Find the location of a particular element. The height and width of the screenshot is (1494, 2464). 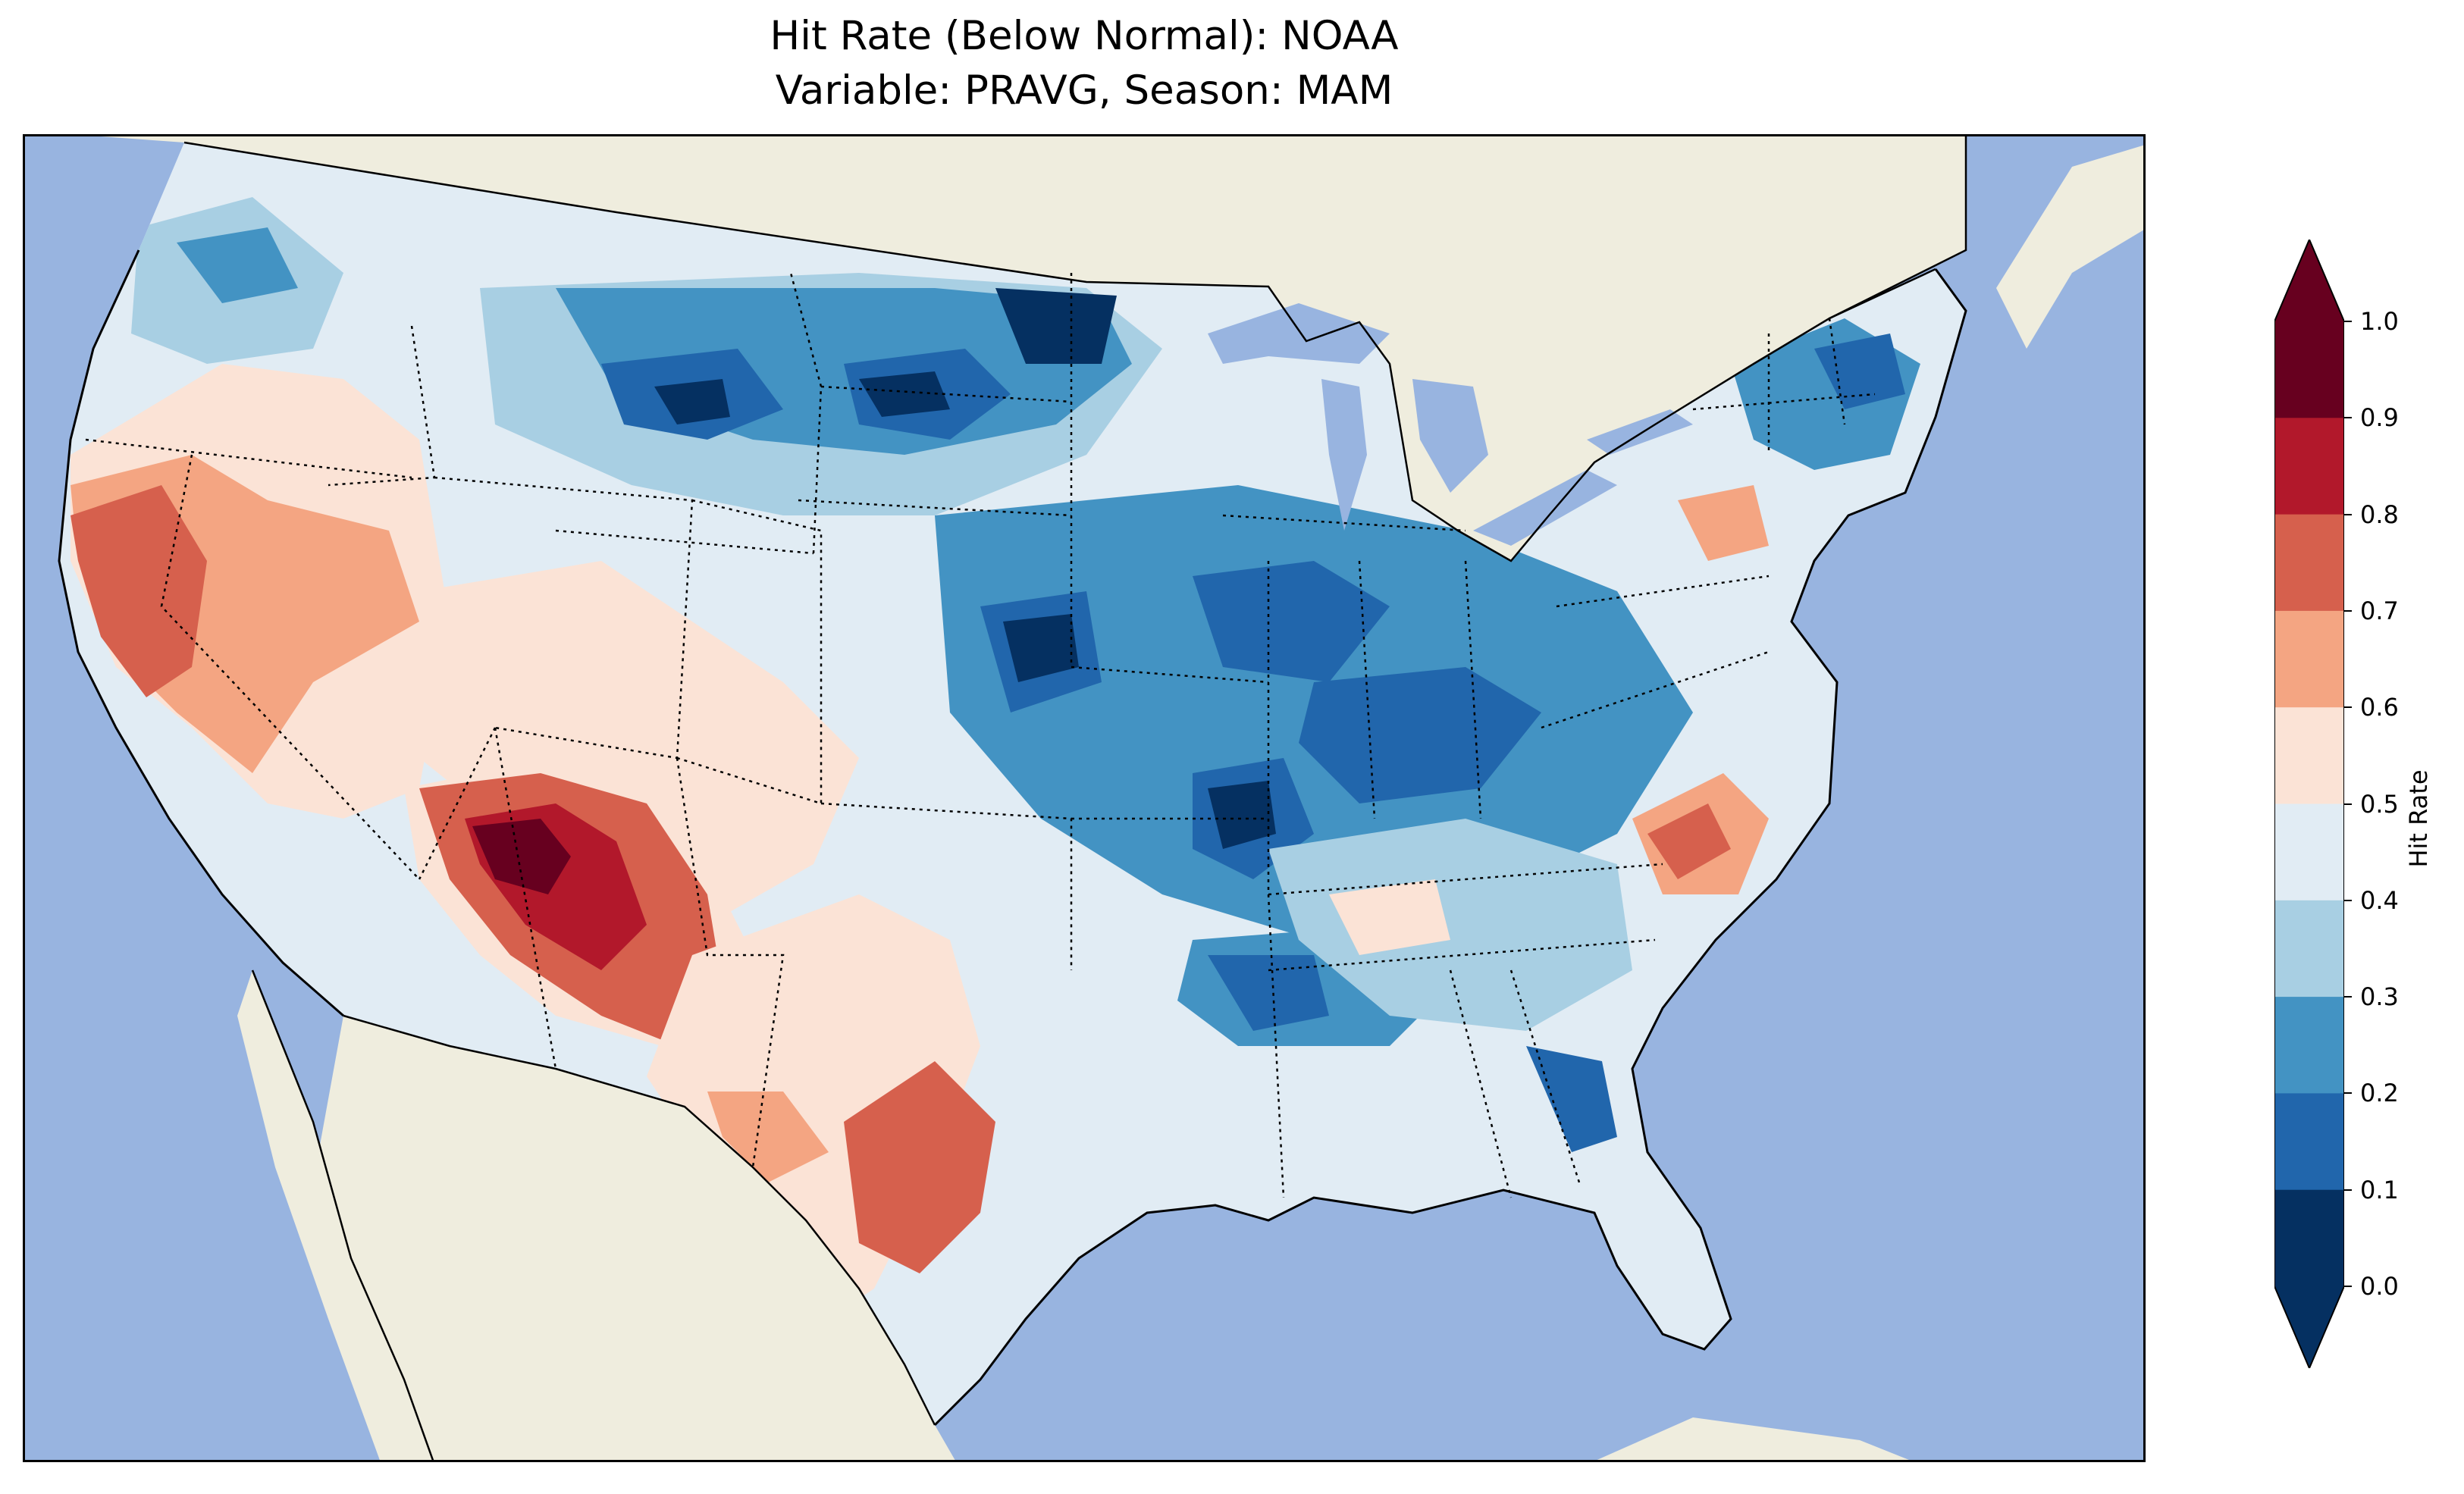

lake-ontario is located at coordinates (1640, 432).